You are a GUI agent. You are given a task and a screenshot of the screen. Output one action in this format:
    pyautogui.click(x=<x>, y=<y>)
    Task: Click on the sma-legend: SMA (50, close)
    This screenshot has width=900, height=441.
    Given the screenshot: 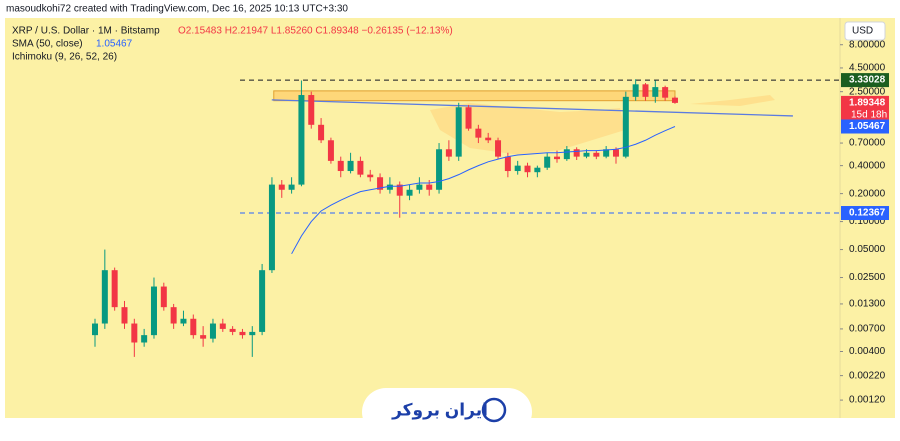 What is the action you would take?
    pyautogui.click(x=47, y=44)
    